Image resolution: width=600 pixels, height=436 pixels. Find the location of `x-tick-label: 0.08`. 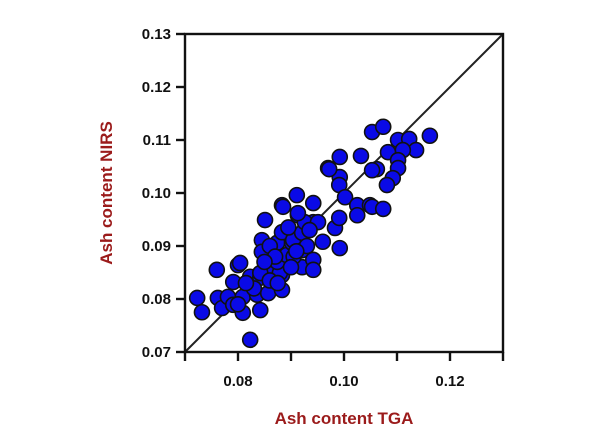

x-tick-label: 0.08 is located at coordinates (237, 381).